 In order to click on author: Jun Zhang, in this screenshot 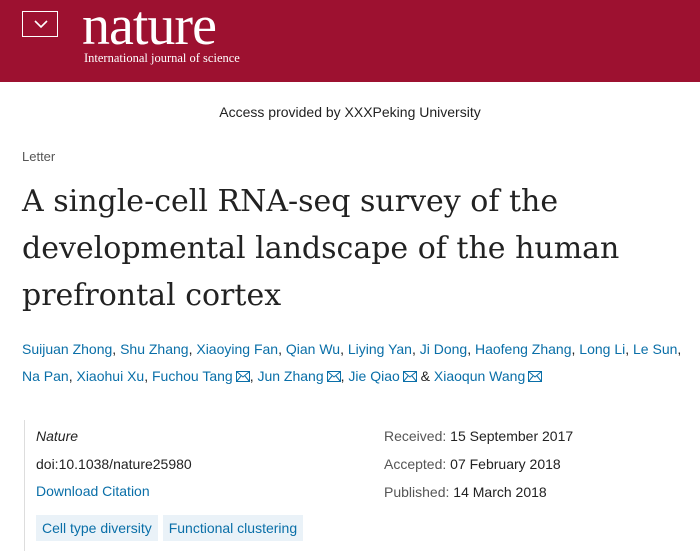, I will do `click(300, 376)`.